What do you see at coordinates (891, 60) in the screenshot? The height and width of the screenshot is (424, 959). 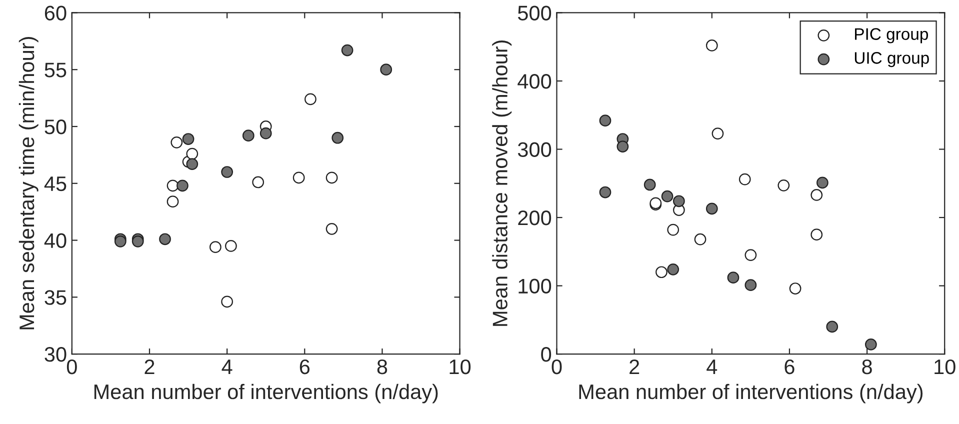 I see `legend-label: UIC group` at bounding box center [891, 60].